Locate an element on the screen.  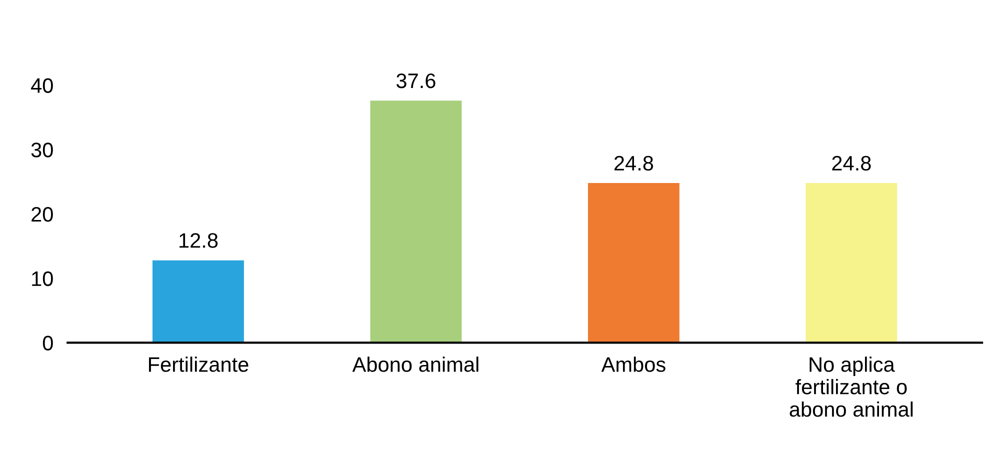
y-tick-label: 10 is located at coordinates (42, 278).